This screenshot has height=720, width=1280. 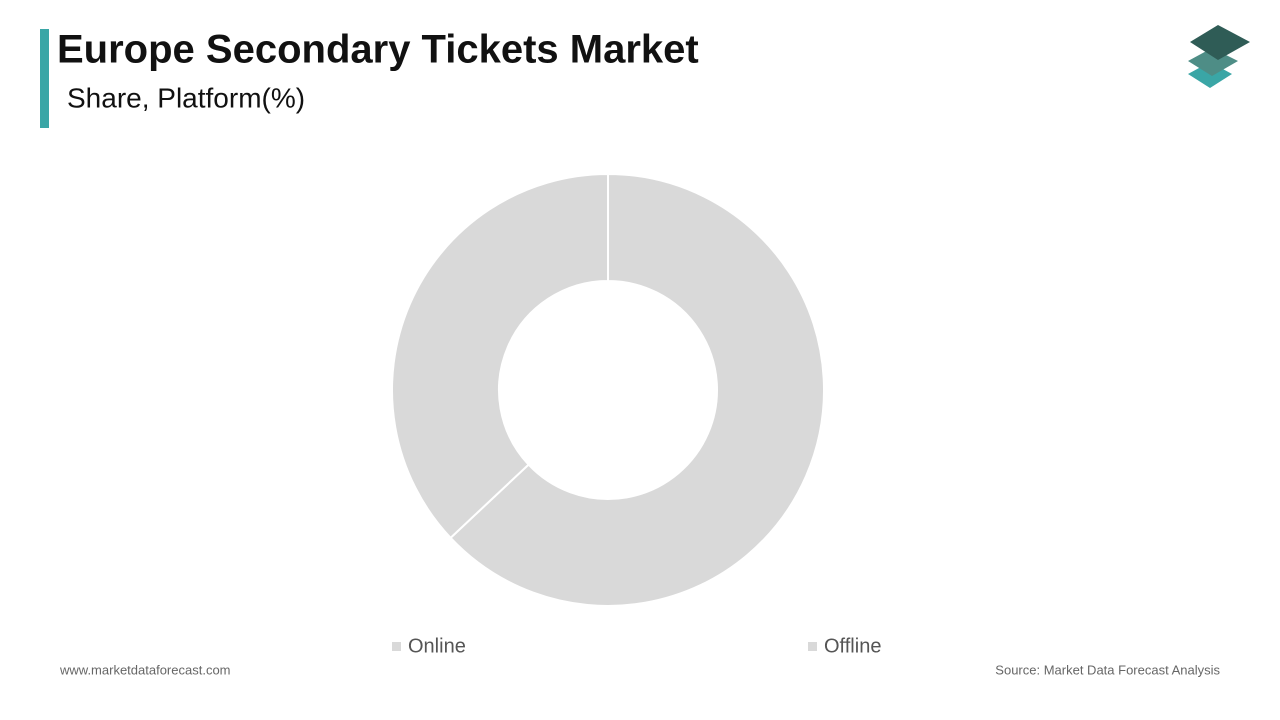 I want to click on donut-slice, so click(x=500, y=356).